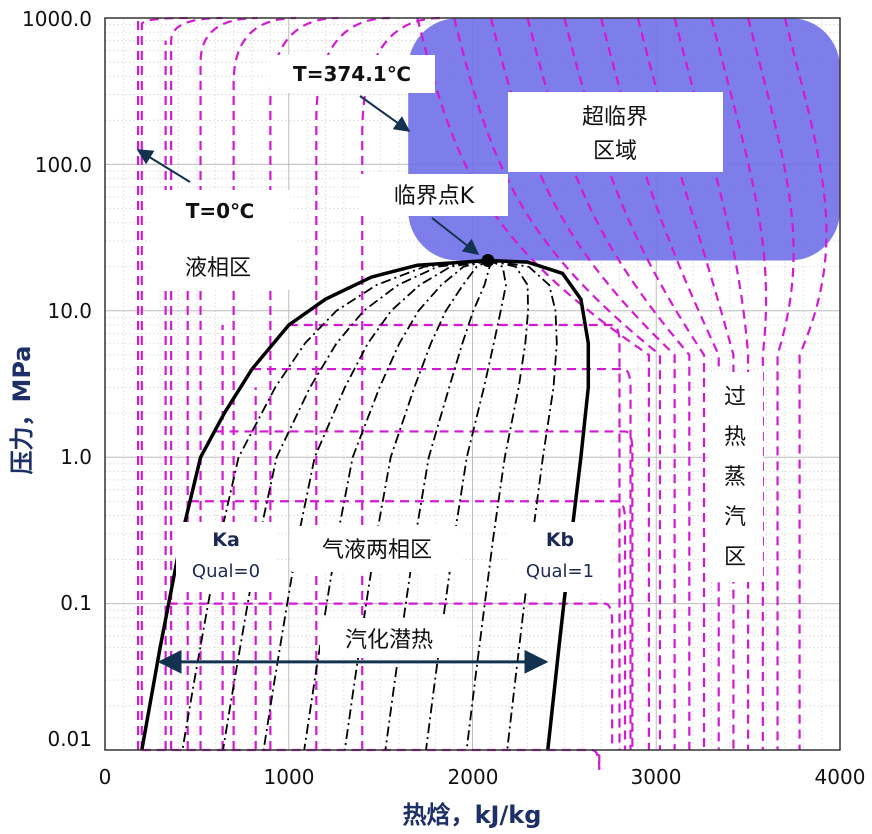  I want to click on x-axis-label: 热焓，kJ/kg, so click(472, 815).